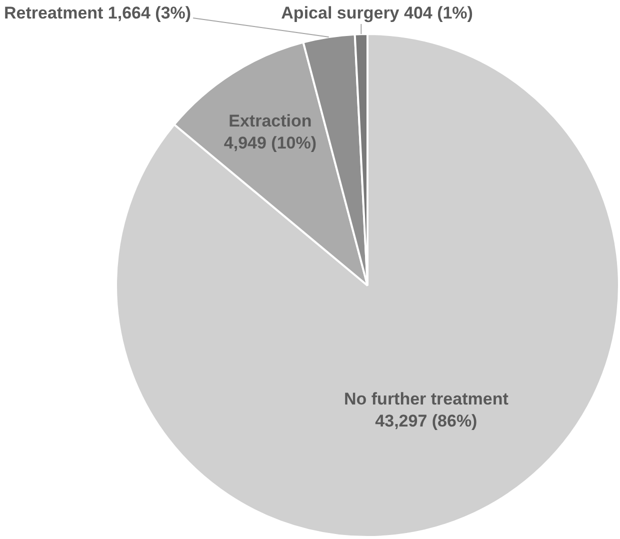 The height and width of the screenshot is (539, 620). I want to click on slice-label: Retreatment 1,664 (3%), so click(98, 13).